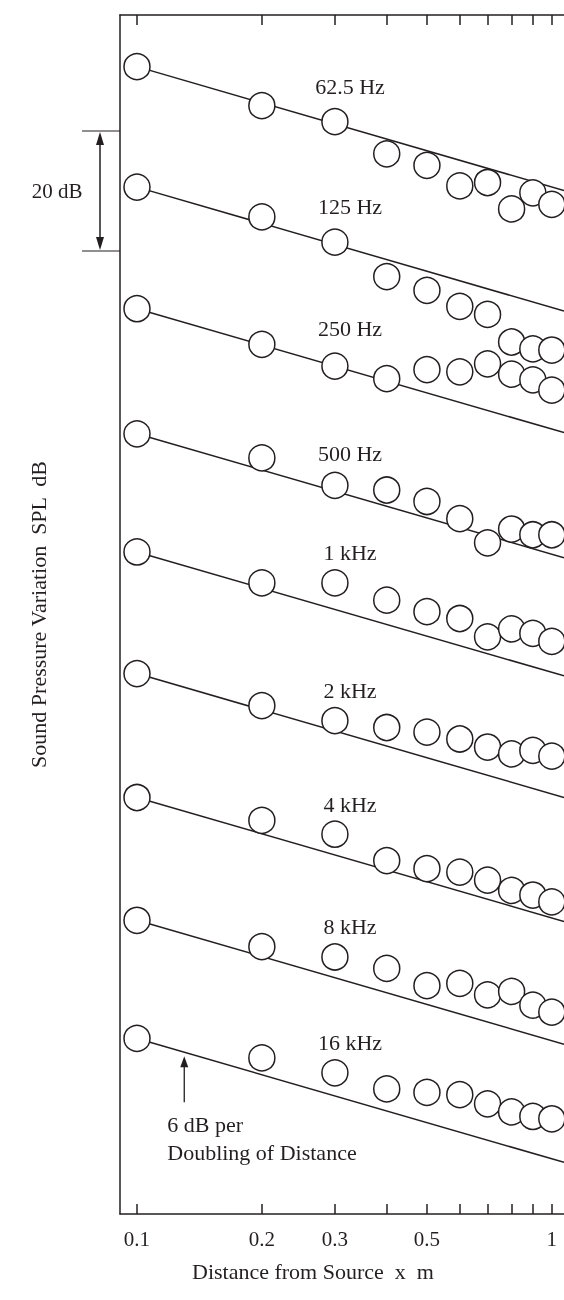 The width and height of the screenshot is (564, 1300). What do you see at coordinates (552, 1238) in the screenshot?
I see `x-tick-label: 1` at bounding box center [552, 1238].